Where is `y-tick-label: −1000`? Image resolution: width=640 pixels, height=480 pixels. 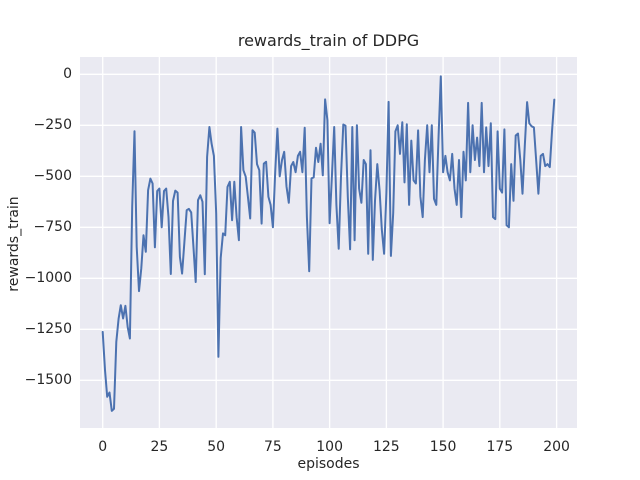 y-tick-label: −1000 is located at coordinates (48, 278).